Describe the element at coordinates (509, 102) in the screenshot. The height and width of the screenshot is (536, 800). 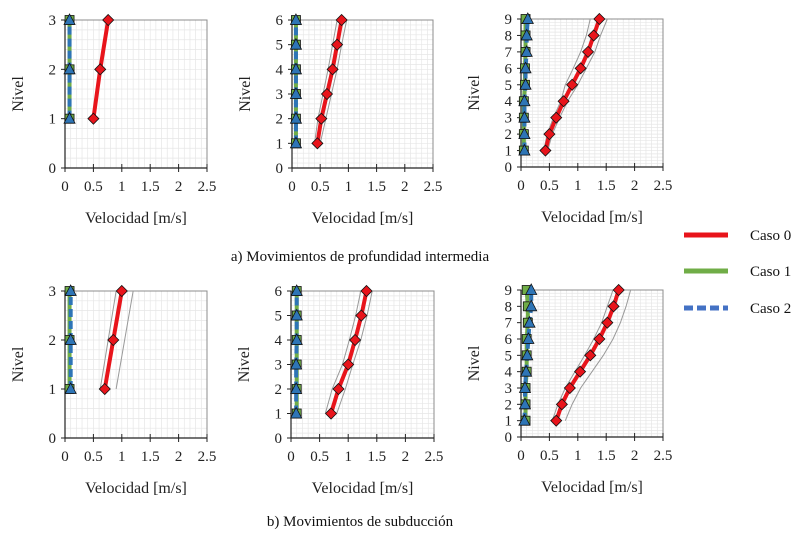
I see `y-tick-label: 4` at that location.